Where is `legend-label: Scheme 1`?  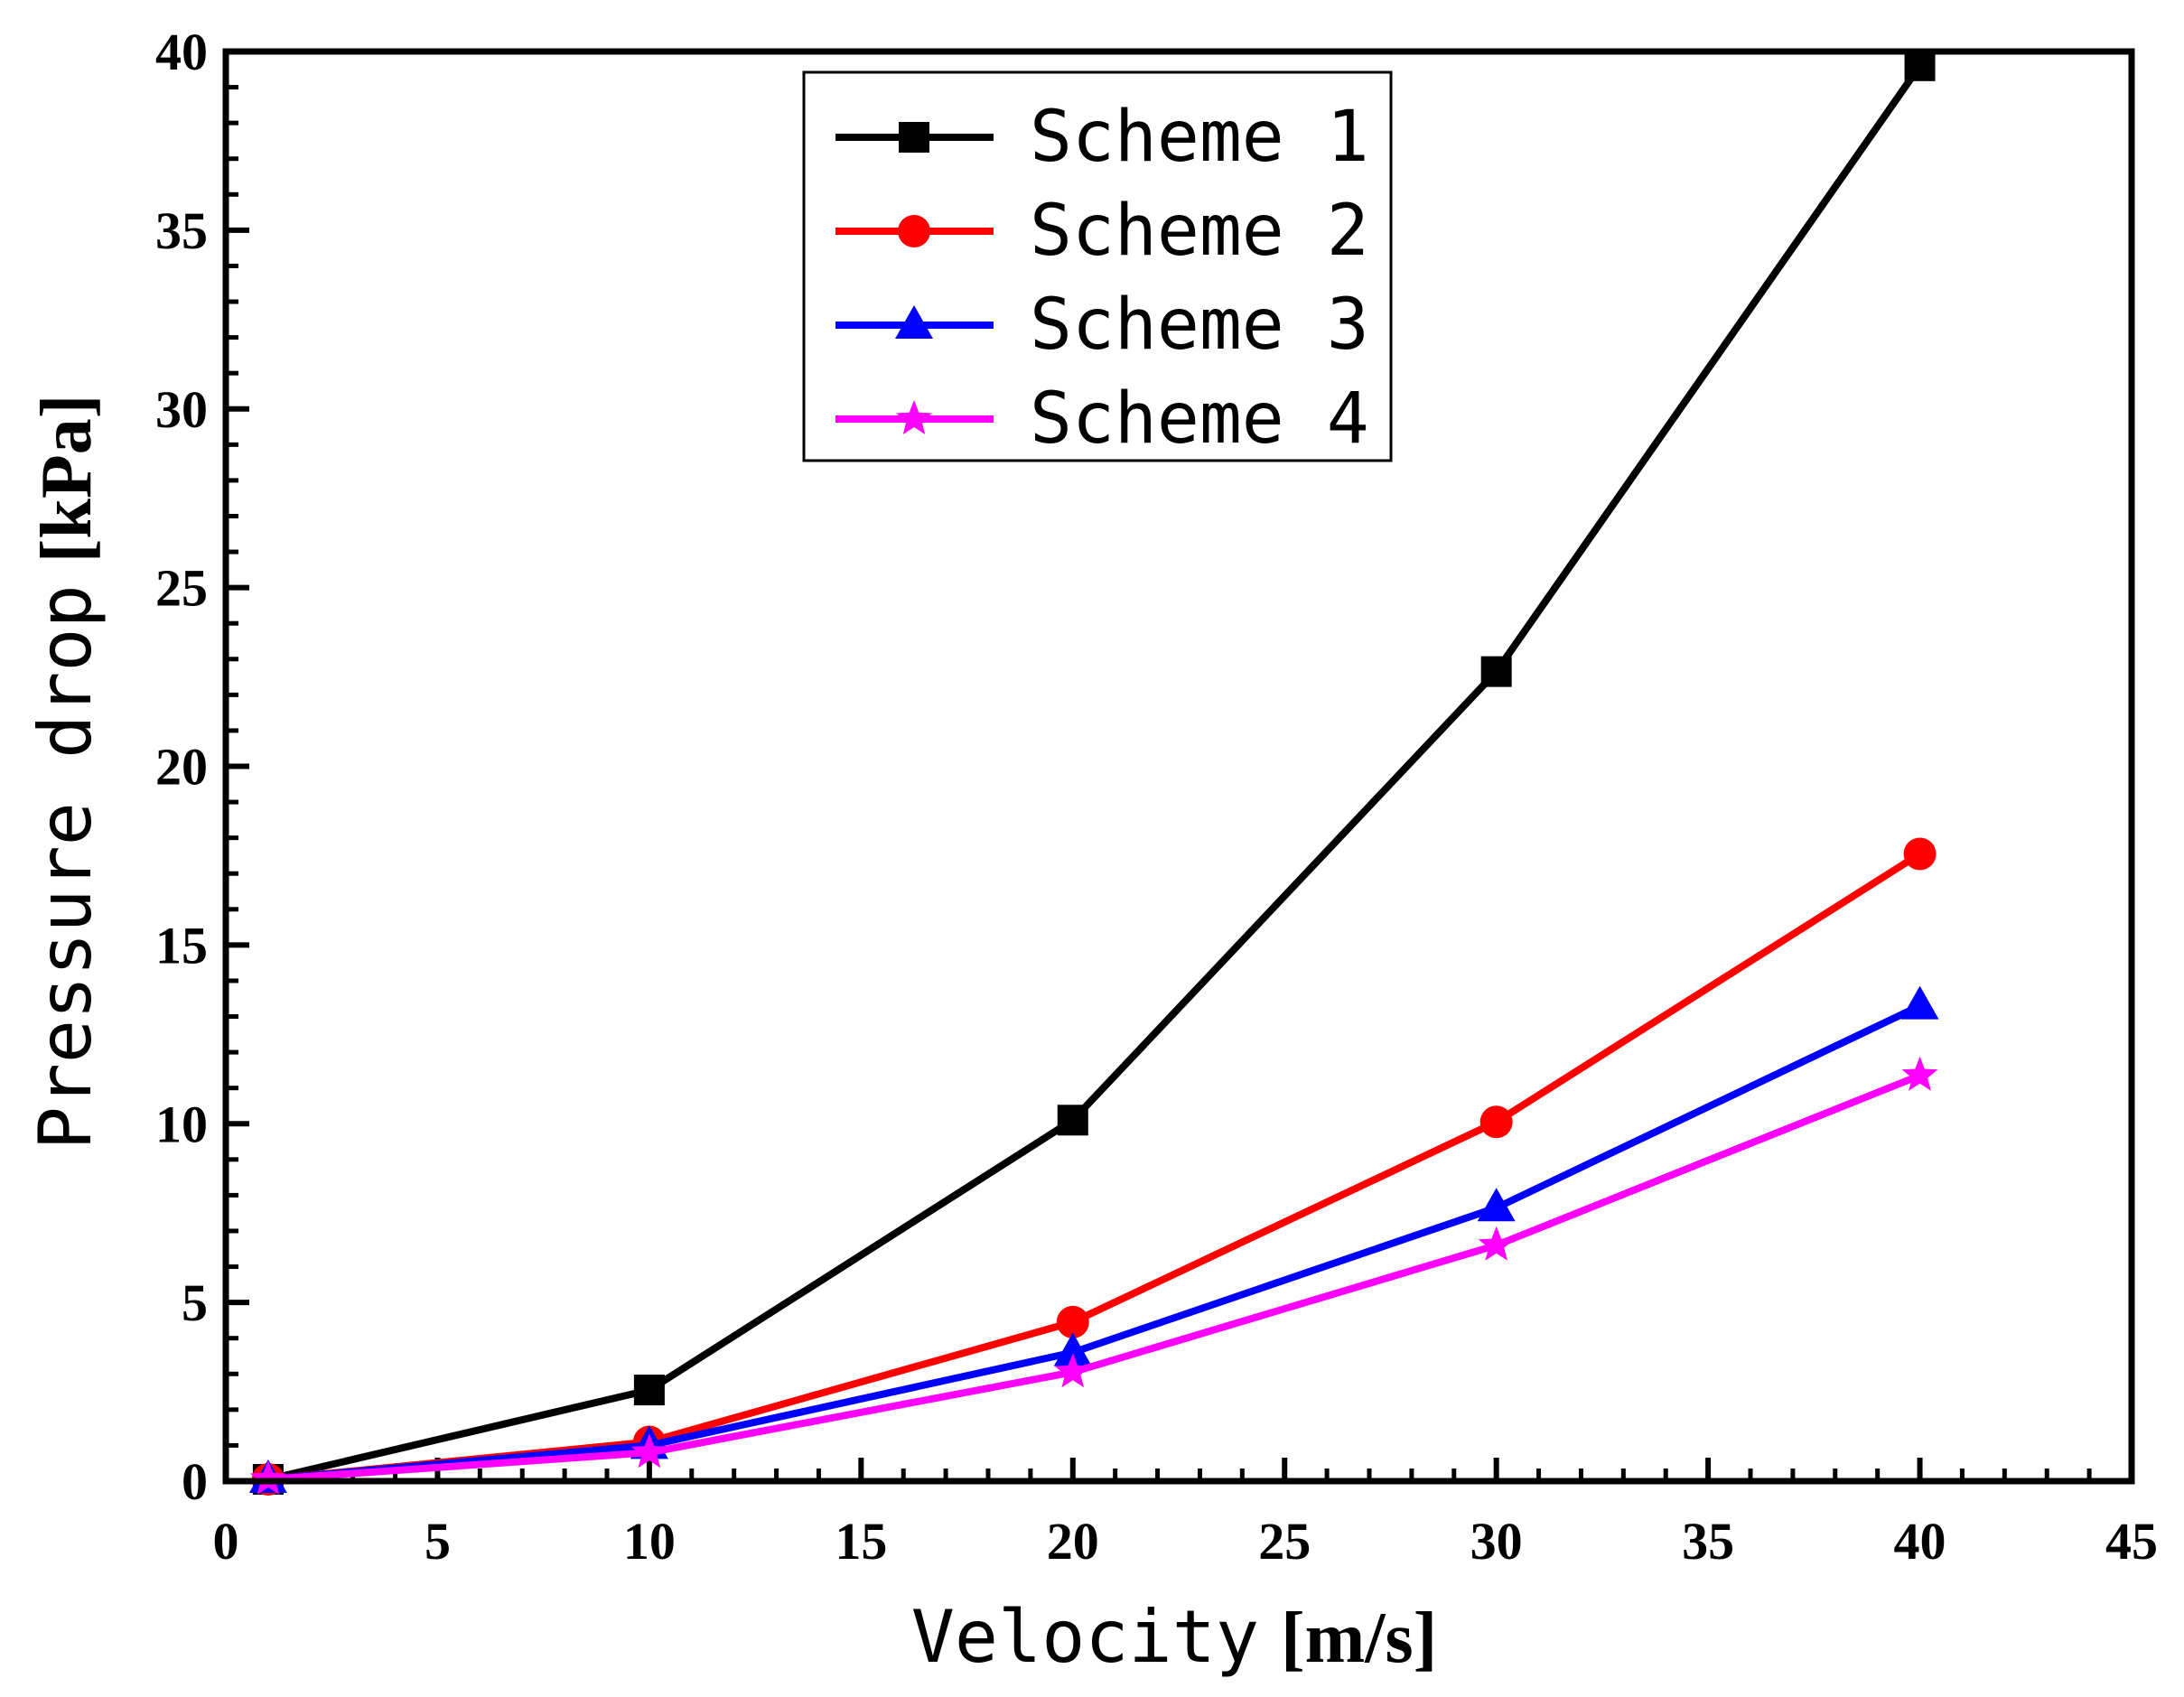
legend-label: Scheme 1 is located at coordinates (1199, 138).